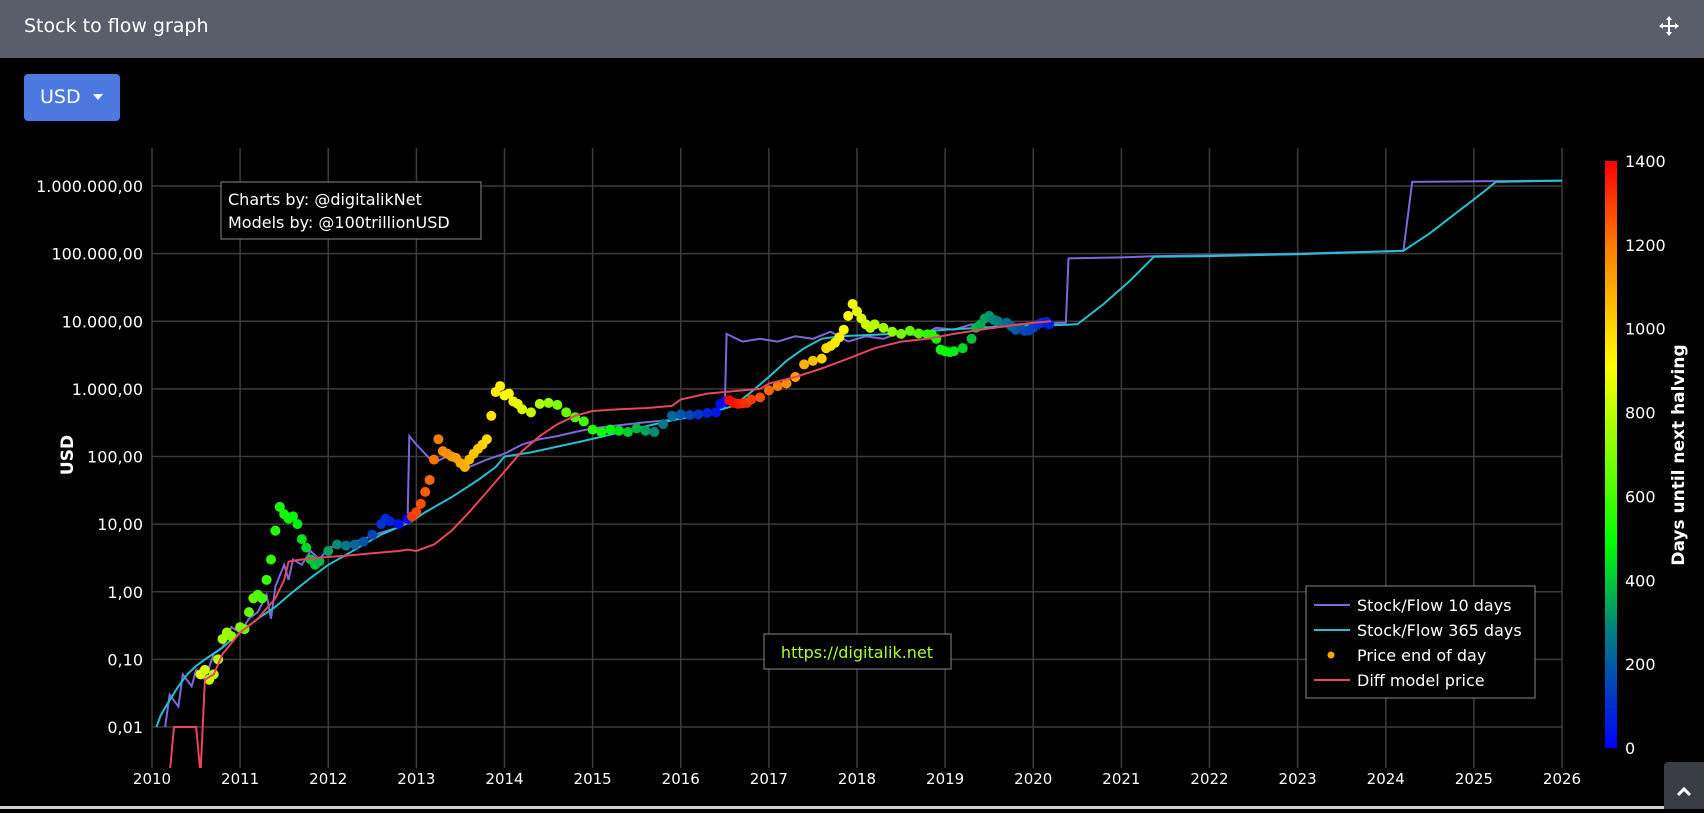 The height and width of the screenshot is (813, 1704). I want to click on colorbar-label: Days until next halving, so click(1679, 454).